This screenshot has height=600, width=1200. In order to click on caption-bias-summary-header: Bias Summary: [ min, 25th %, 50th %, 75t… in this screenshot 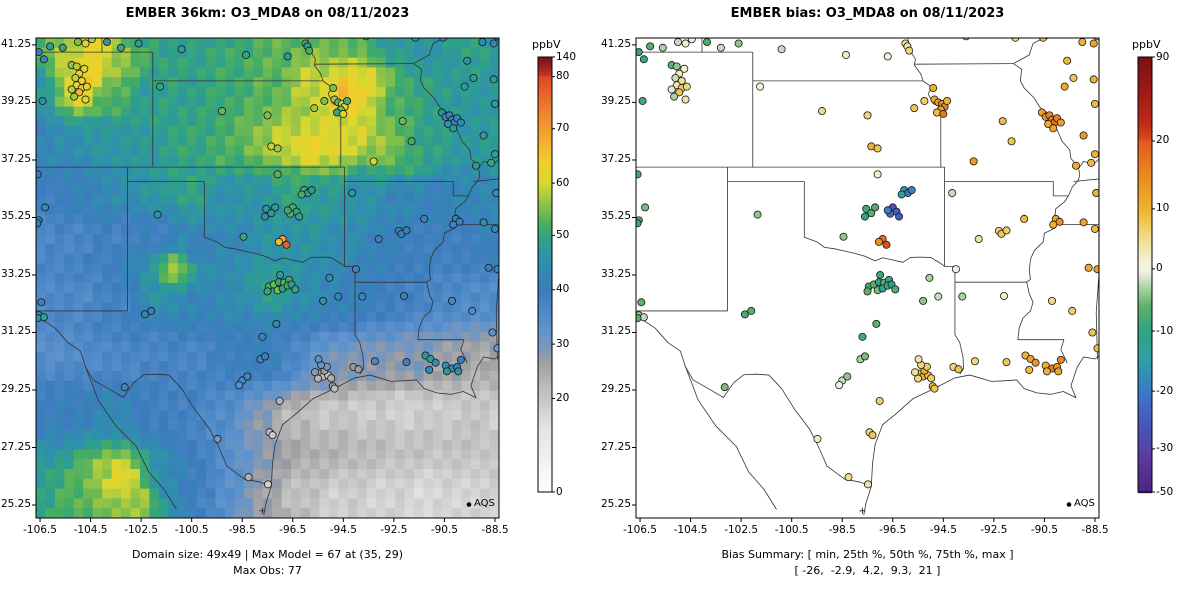, I will do `click(867, 554)`.